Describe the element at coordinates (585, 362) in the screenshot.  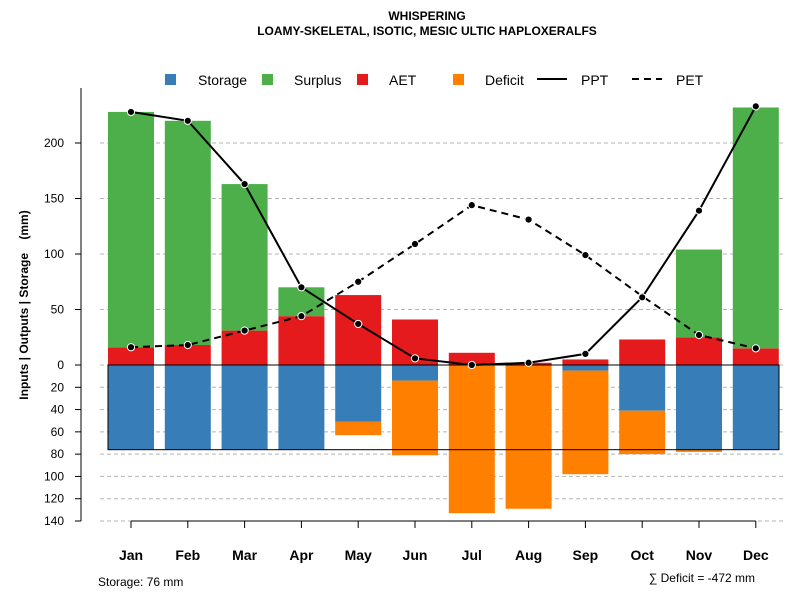
I see `aet-bar-sep` at that location.